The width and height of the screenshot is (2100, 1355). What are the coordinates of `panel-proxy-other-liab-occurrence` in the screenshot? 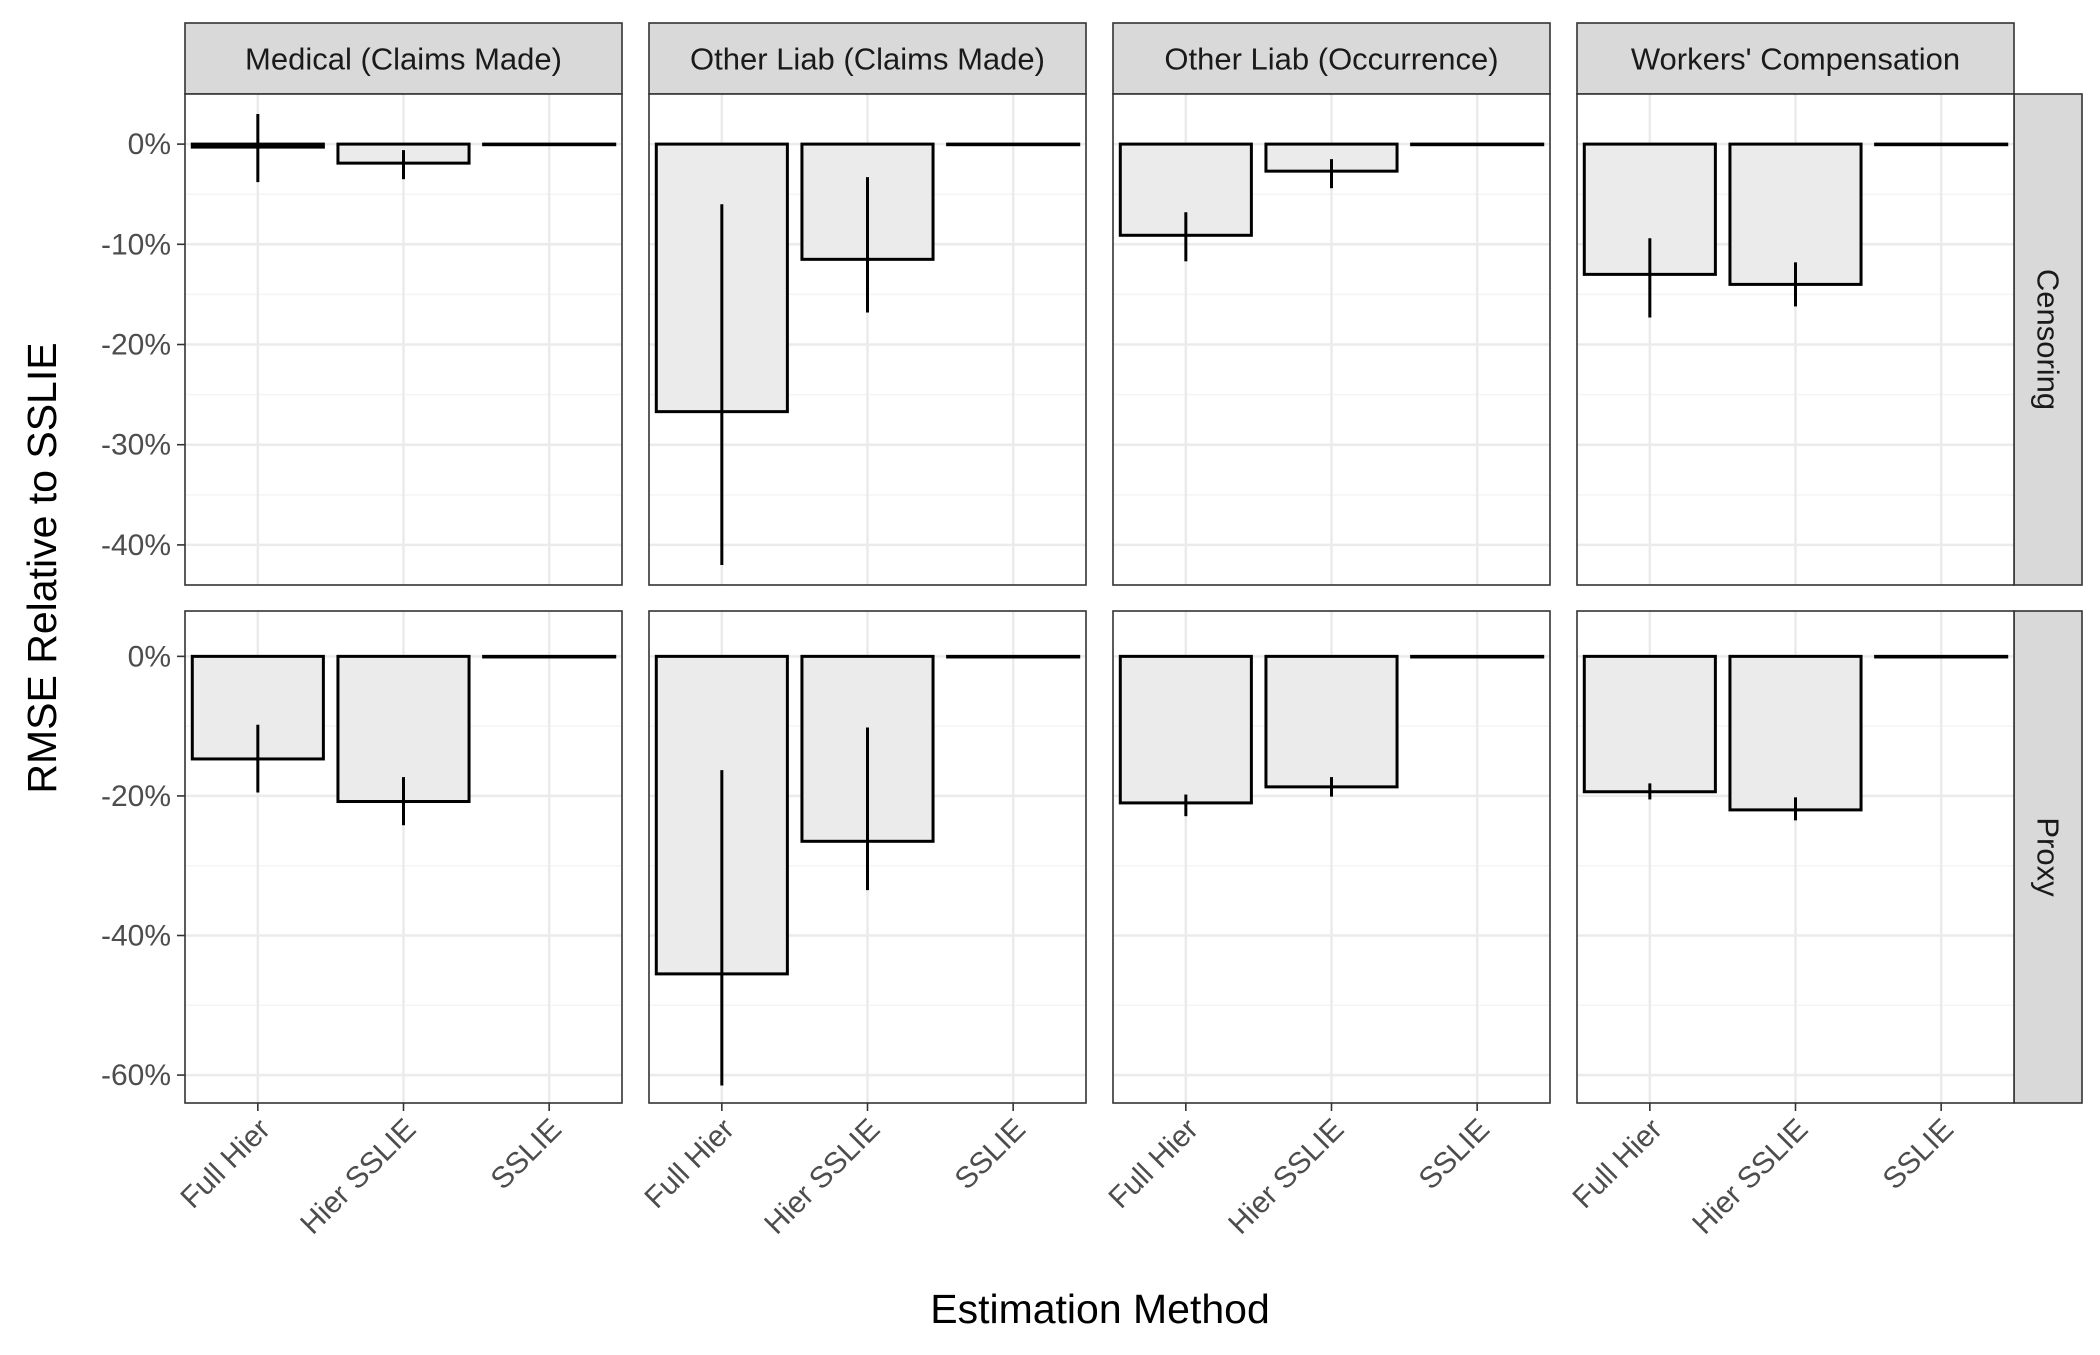 It's located at (1331, 857).